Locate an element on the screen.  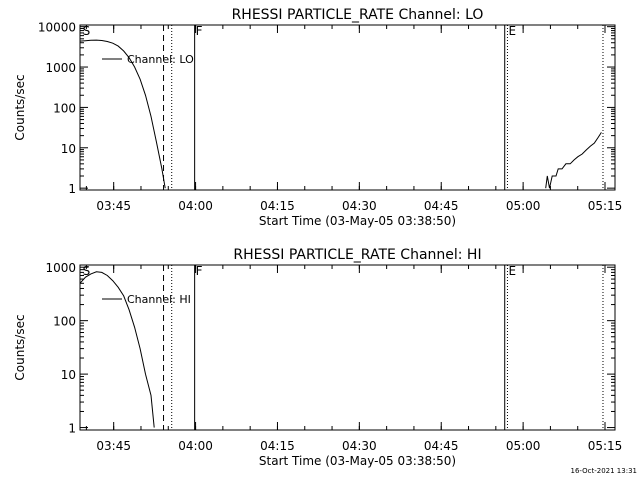
chart-title: RHESSI PARTICLE_RATE Channel: LO is located at coordinates (358, 15).